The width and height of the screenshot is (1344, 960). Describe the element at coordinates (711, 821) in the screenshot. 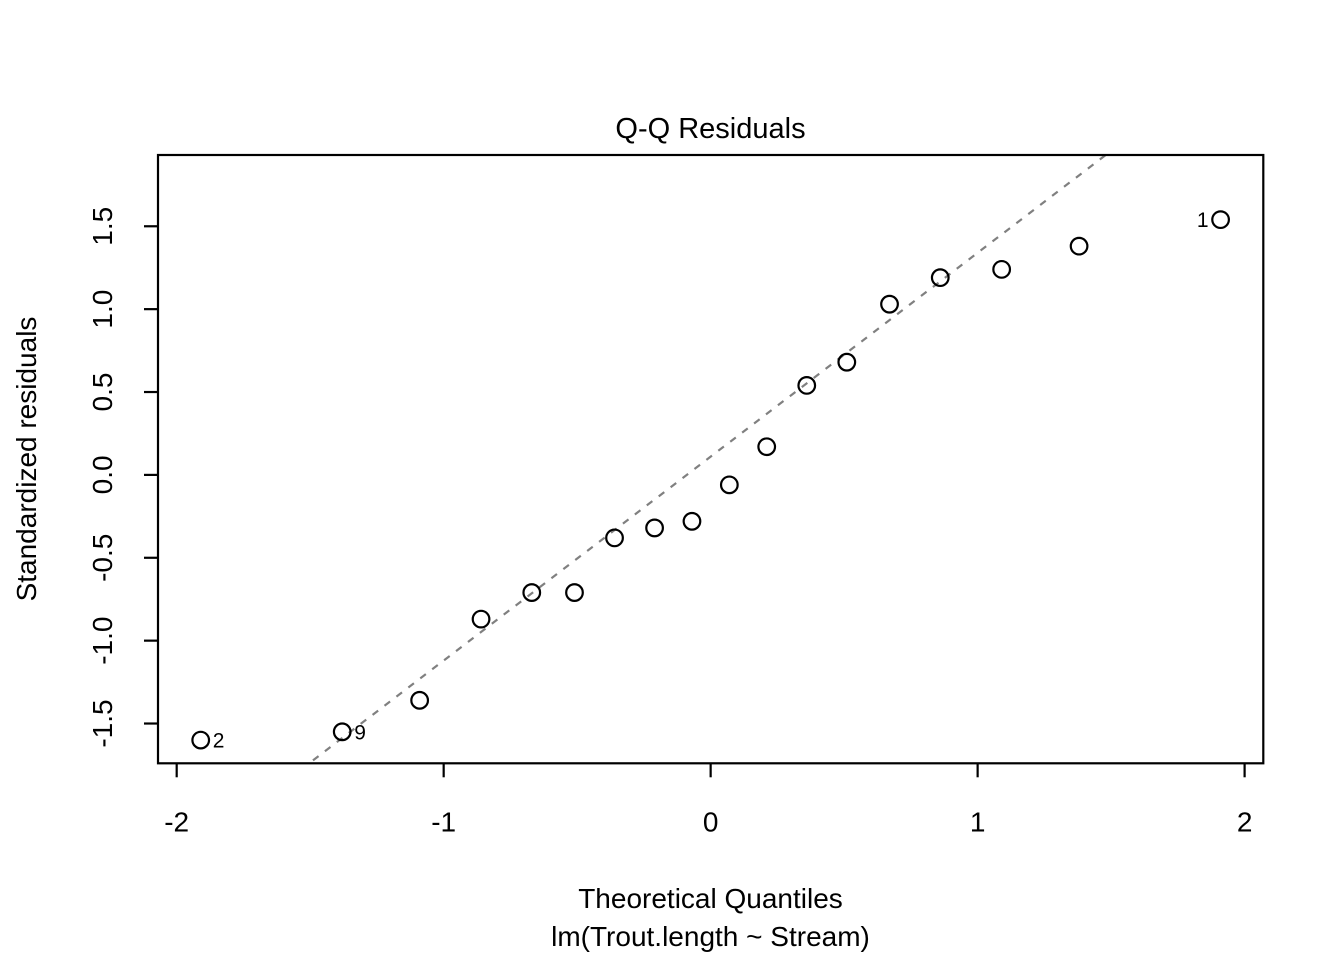

I see `x-axis-tick-label: 0` at that location.